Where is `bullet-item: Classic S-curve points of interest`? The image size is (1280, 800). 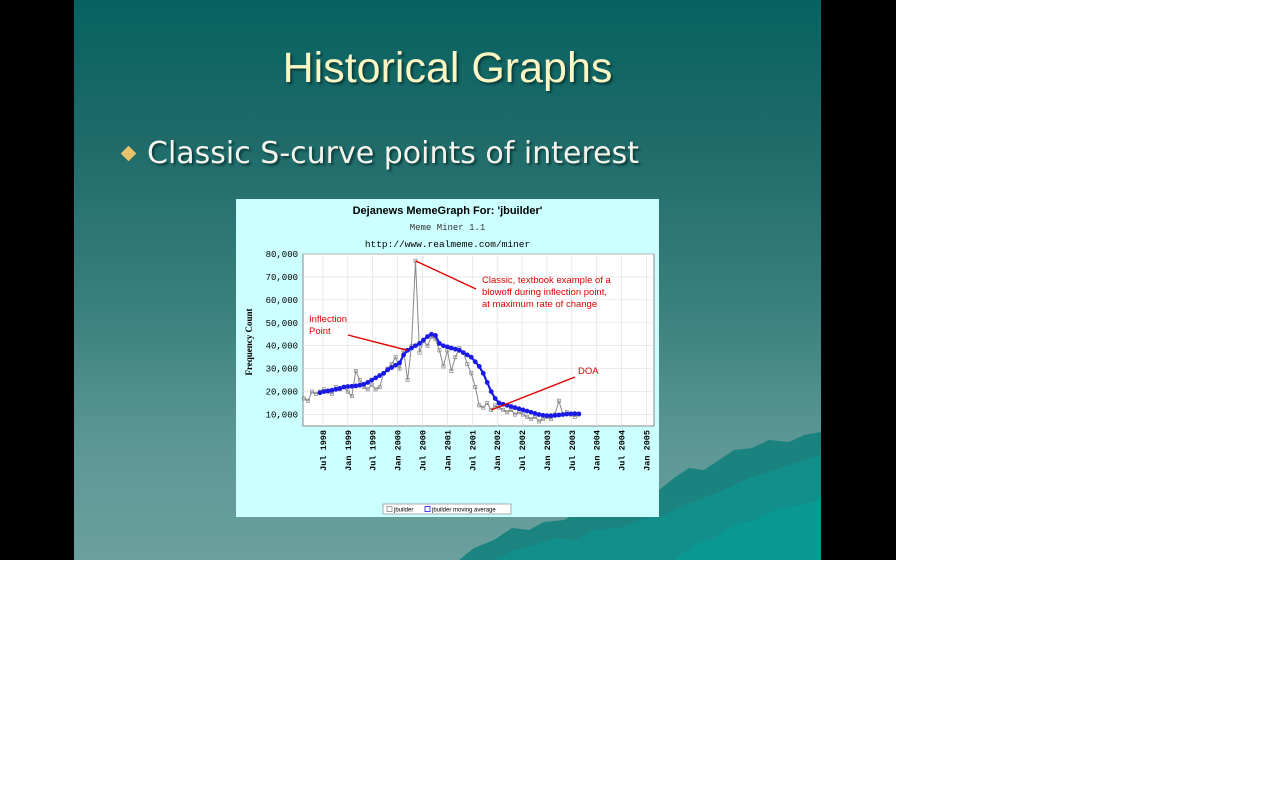 bullet-item: Classic S-curve points of interest is located at coordinates (379, 153).